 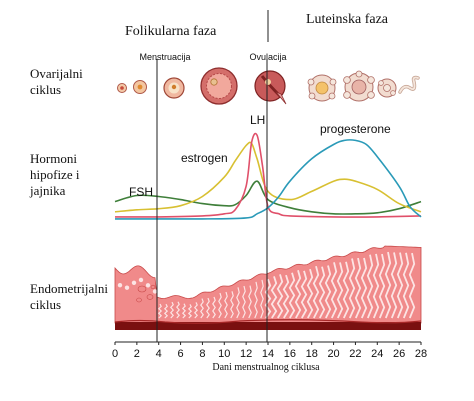 I want to click on day-tick-label: 10, so click(x=224, y=354).